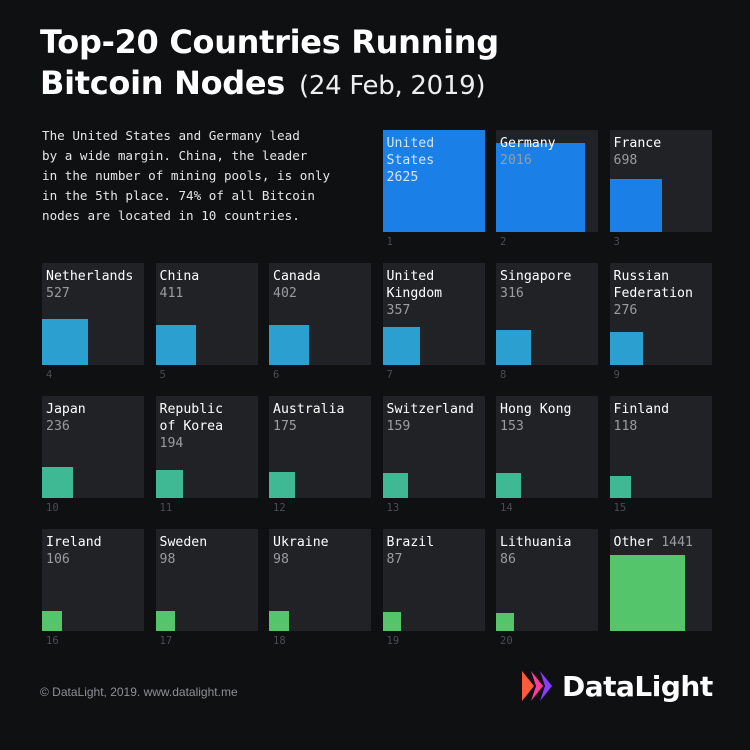 This screenshot has height=750, width=750. I want to click on country-tile: Hong Kong 153 14, so click(547, 455).